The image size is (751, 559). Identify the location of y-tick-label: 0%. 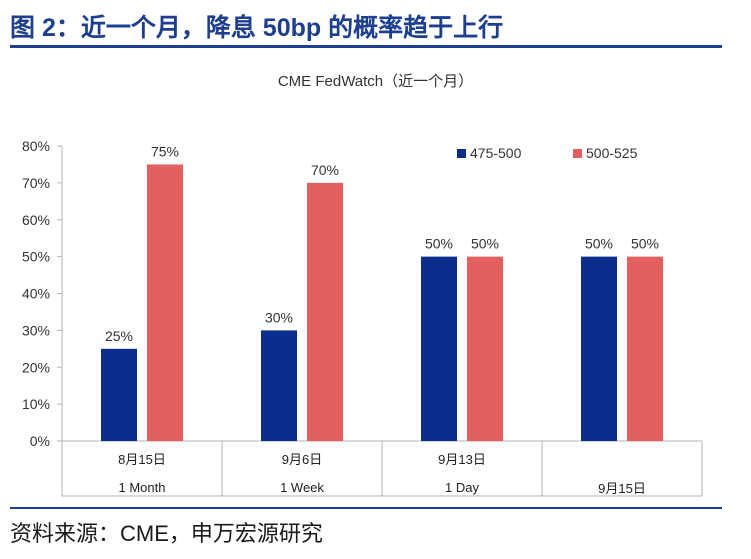
(40, 441).